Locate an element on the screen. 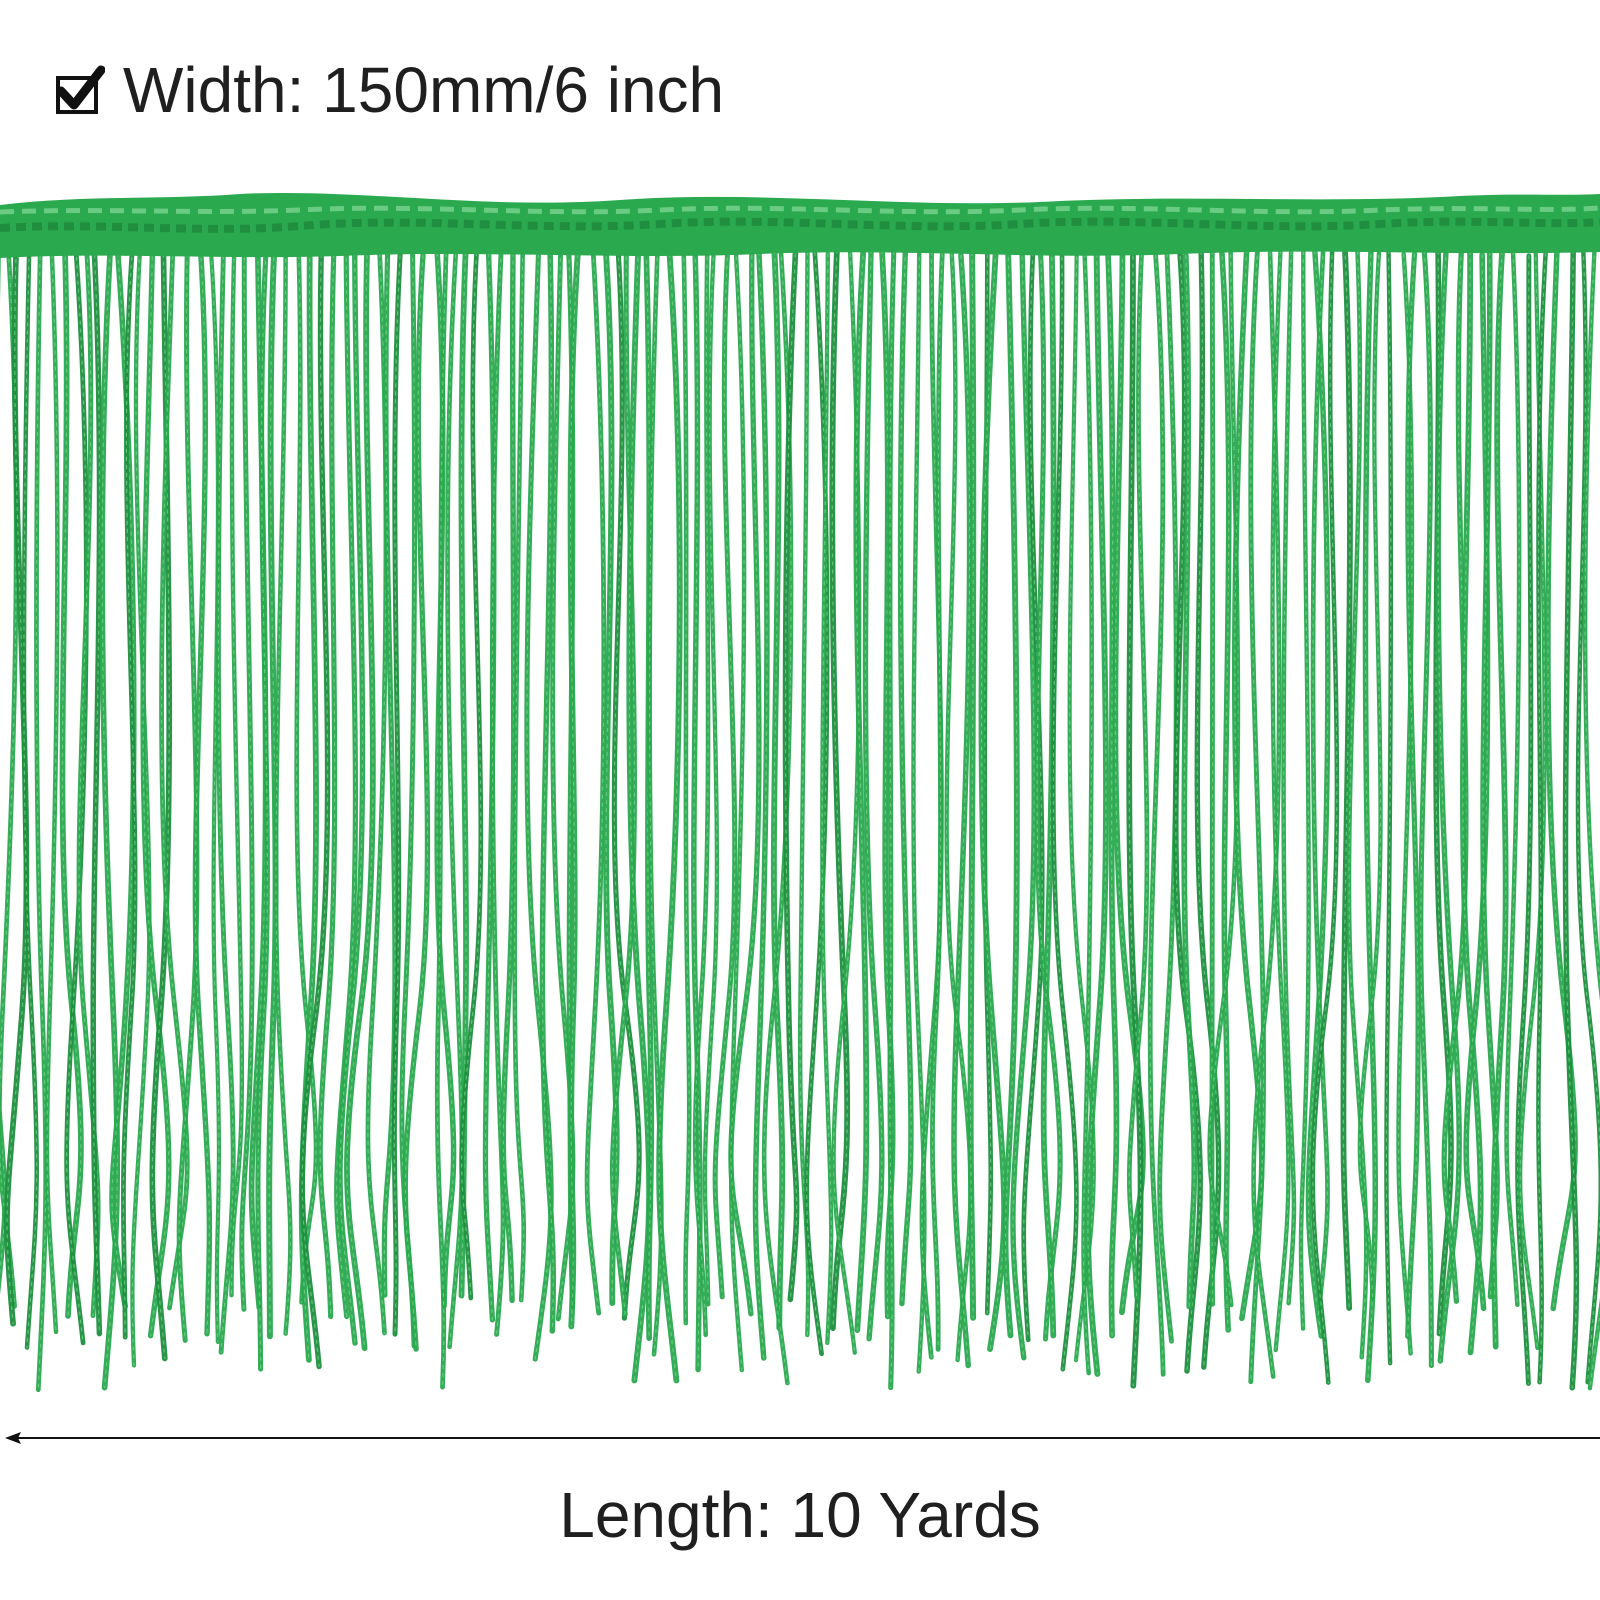 The height and width of the screenshot is (1600, 1600). width-label: Width: 150mm/6 inch is located at coordinates (424, 90).